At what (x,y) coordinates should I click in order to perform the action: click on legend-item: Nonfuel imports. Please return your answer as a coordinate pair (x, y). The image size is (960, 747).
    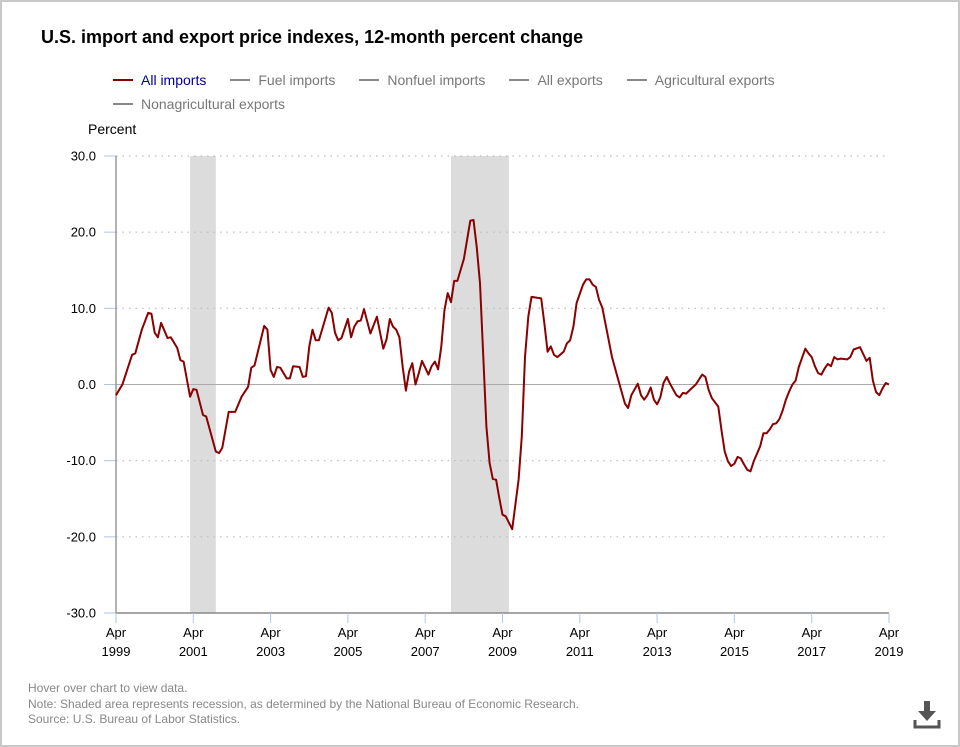
    Looking at the image, I should click on (422, 80).